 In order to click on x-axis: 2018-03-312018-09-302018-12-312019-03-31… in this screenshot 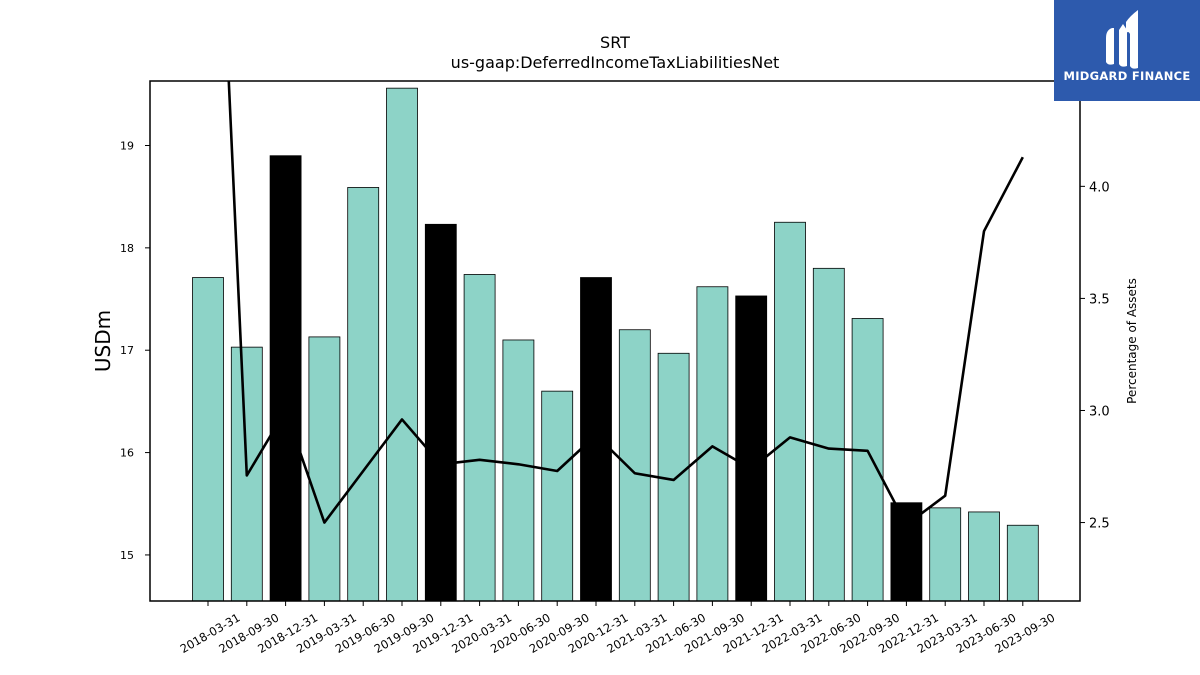, I will do `click(617, 628)`.